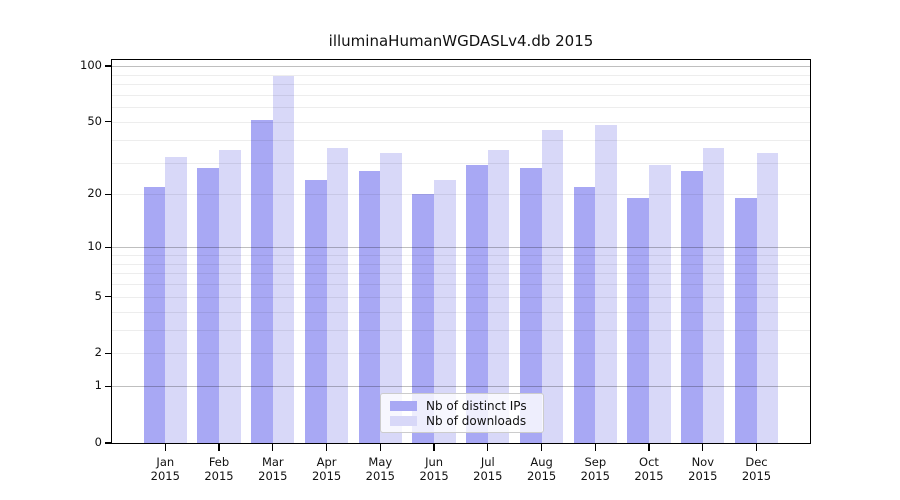 The image size is (900, 500). I want to click on x-axis-tick-label-apr: Apr 2015, so click(326, 469).